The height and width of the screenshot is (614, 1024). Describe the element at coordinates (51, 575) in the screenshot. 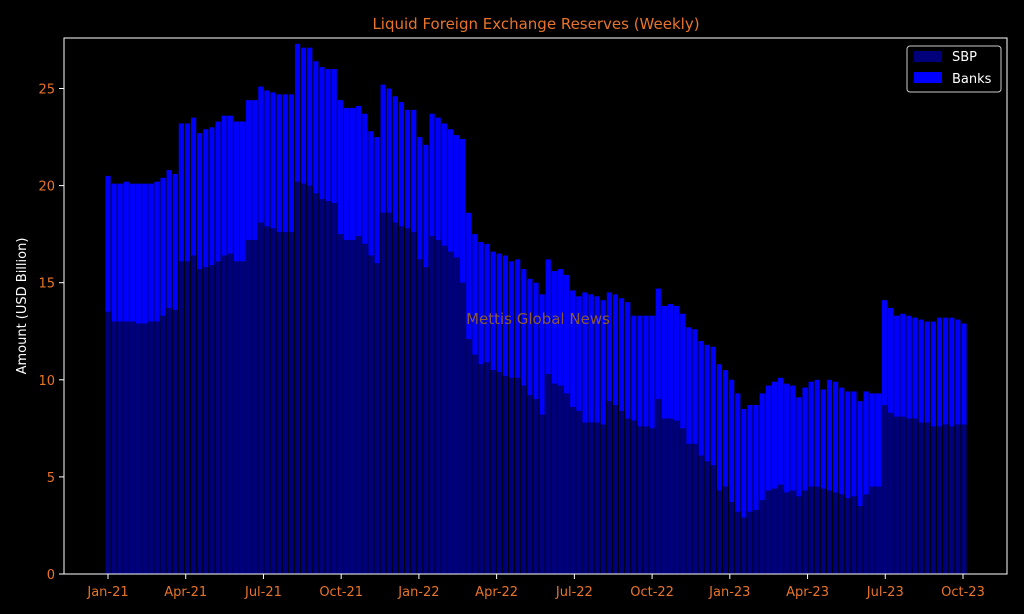

I see `y-tick-label: 0` at that location.